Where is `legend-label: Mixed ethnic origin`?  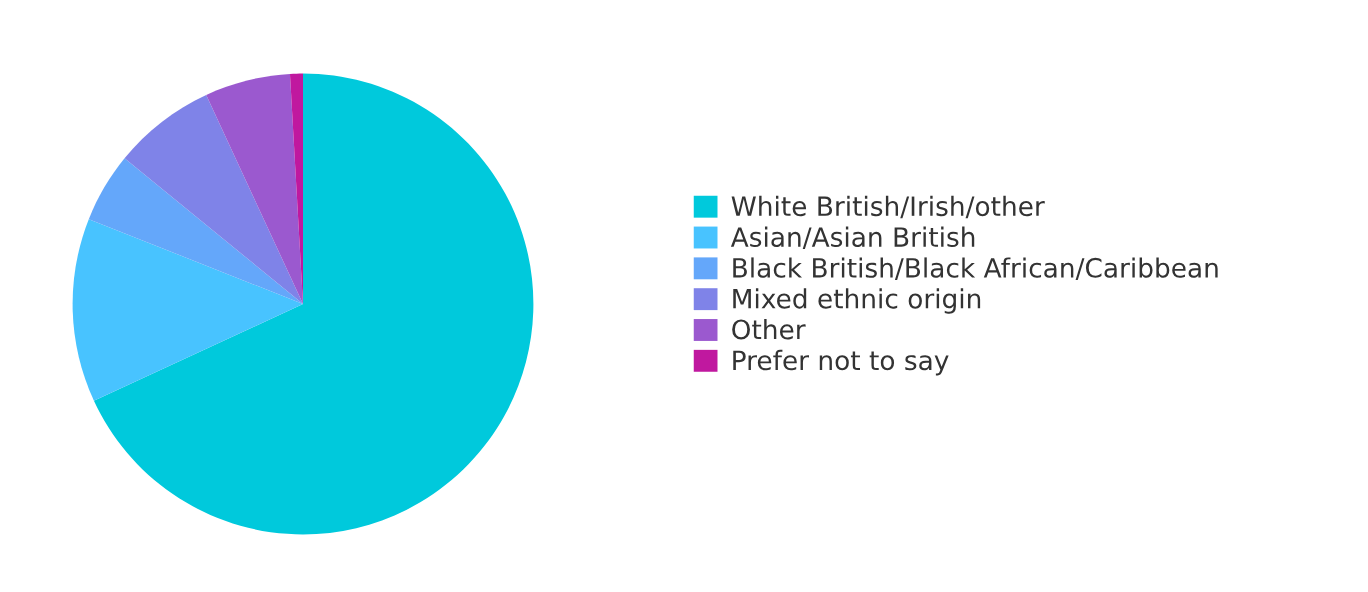
legend-label: Mixed ethnic origin is located at coordinates (857, 301).